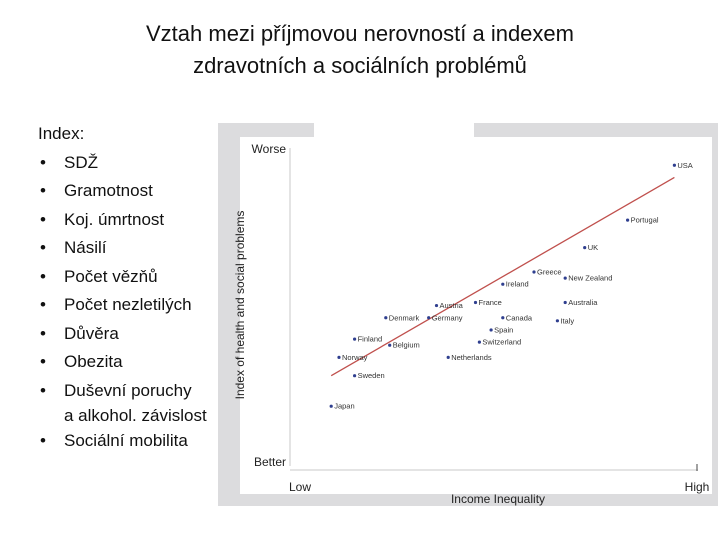  What do you see at coordinates (498, 499) in the screenshot?
I see `x-axis-title: Income Inequality` at bounding box center [498, 499].